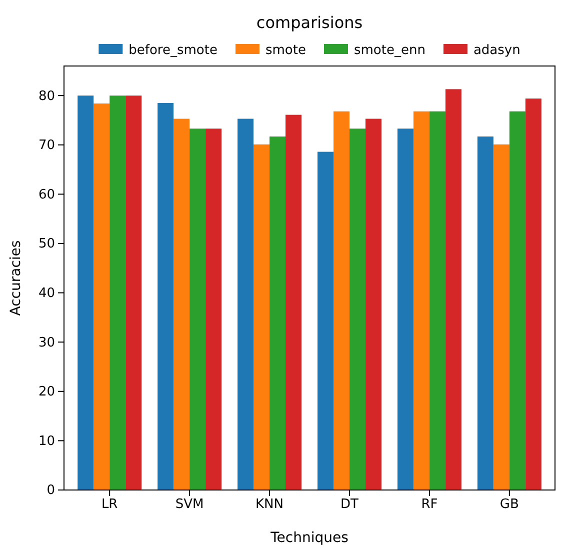 The width and height of the screenshot is (566, 551). I want to click on y-tick-label: 10, so click(46, 441).